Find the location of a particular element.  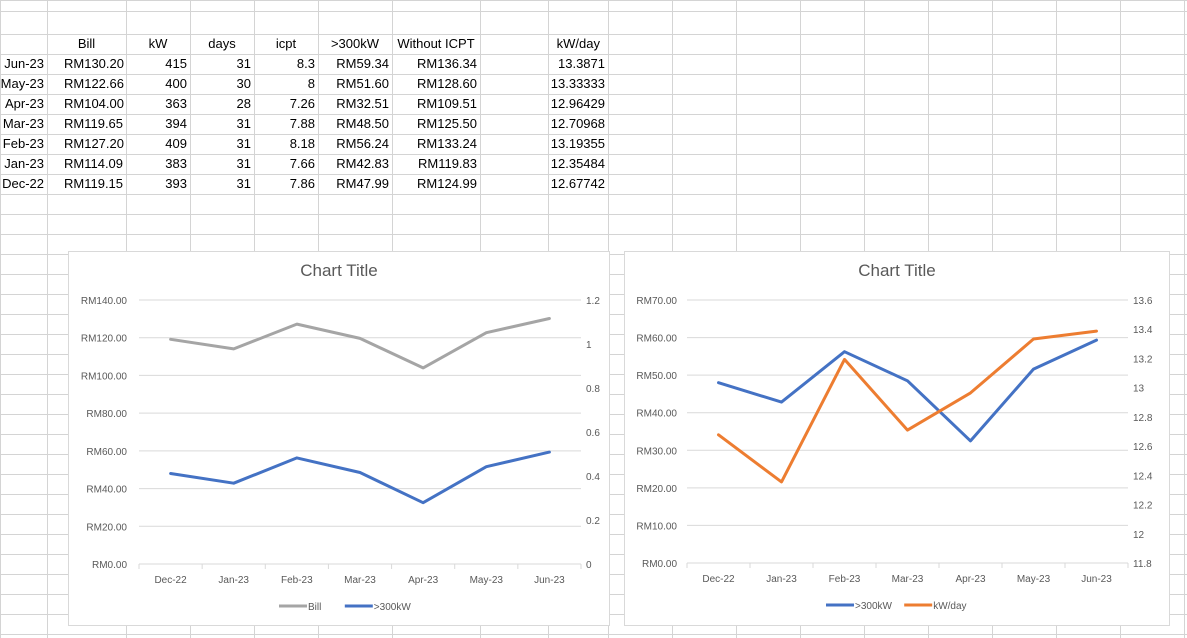

data-cell: RM122.66 is located at coordinates (94, 83).